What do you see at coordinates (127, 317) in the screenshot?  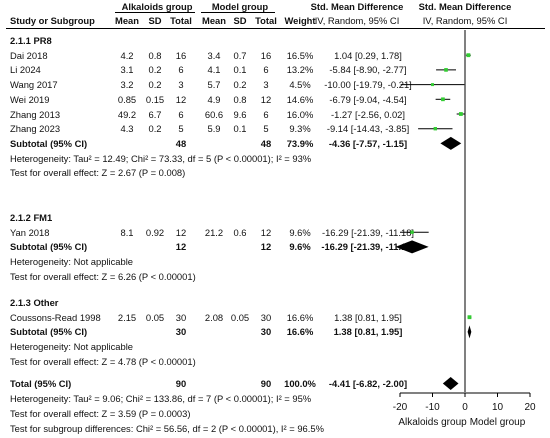 I see `study-mean-1: 2.15` at bounding box center [127, 317].